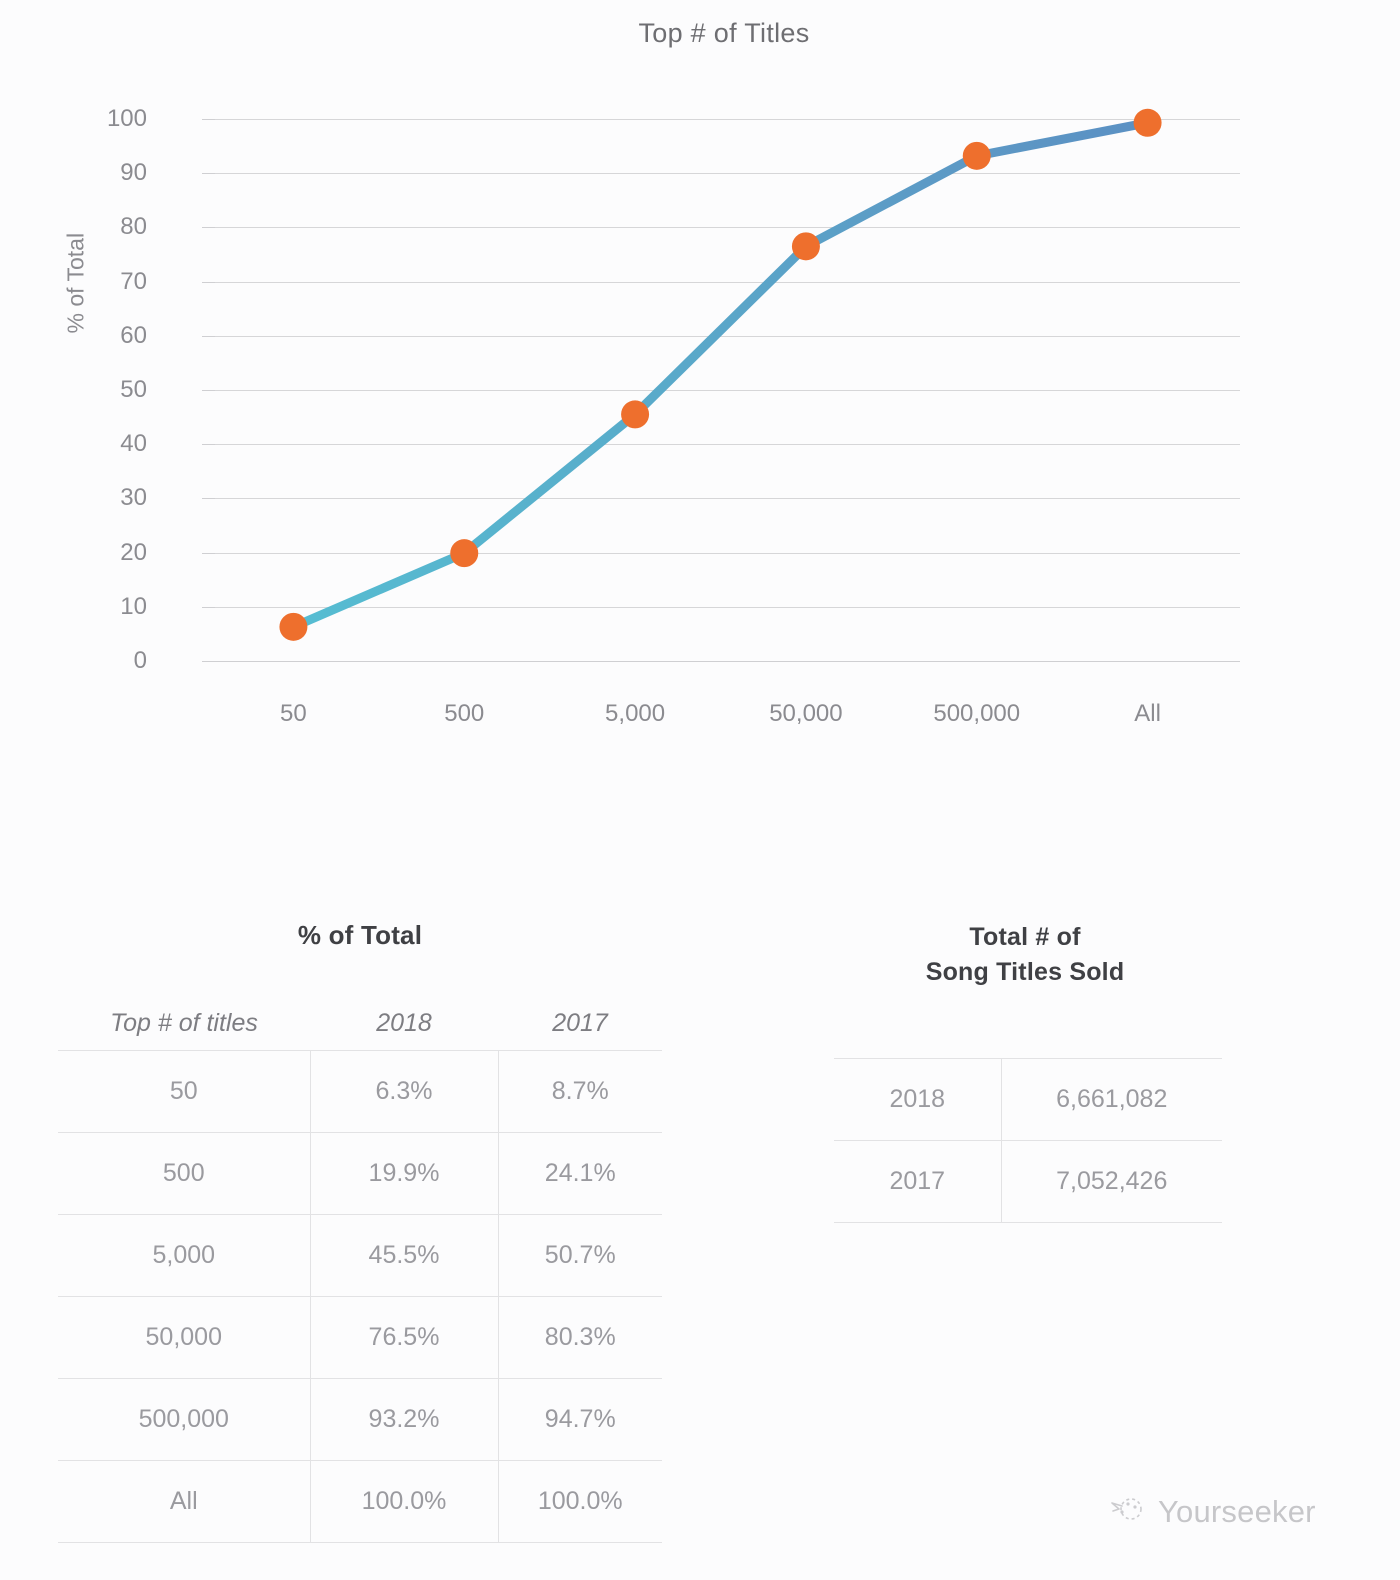 The height and width of the screenshot is (1580, 1400). What do you see at coordinates (580, 1254) in the screenshot?
I see `row-value: 50.7%` at bounding box center [580, 1254].